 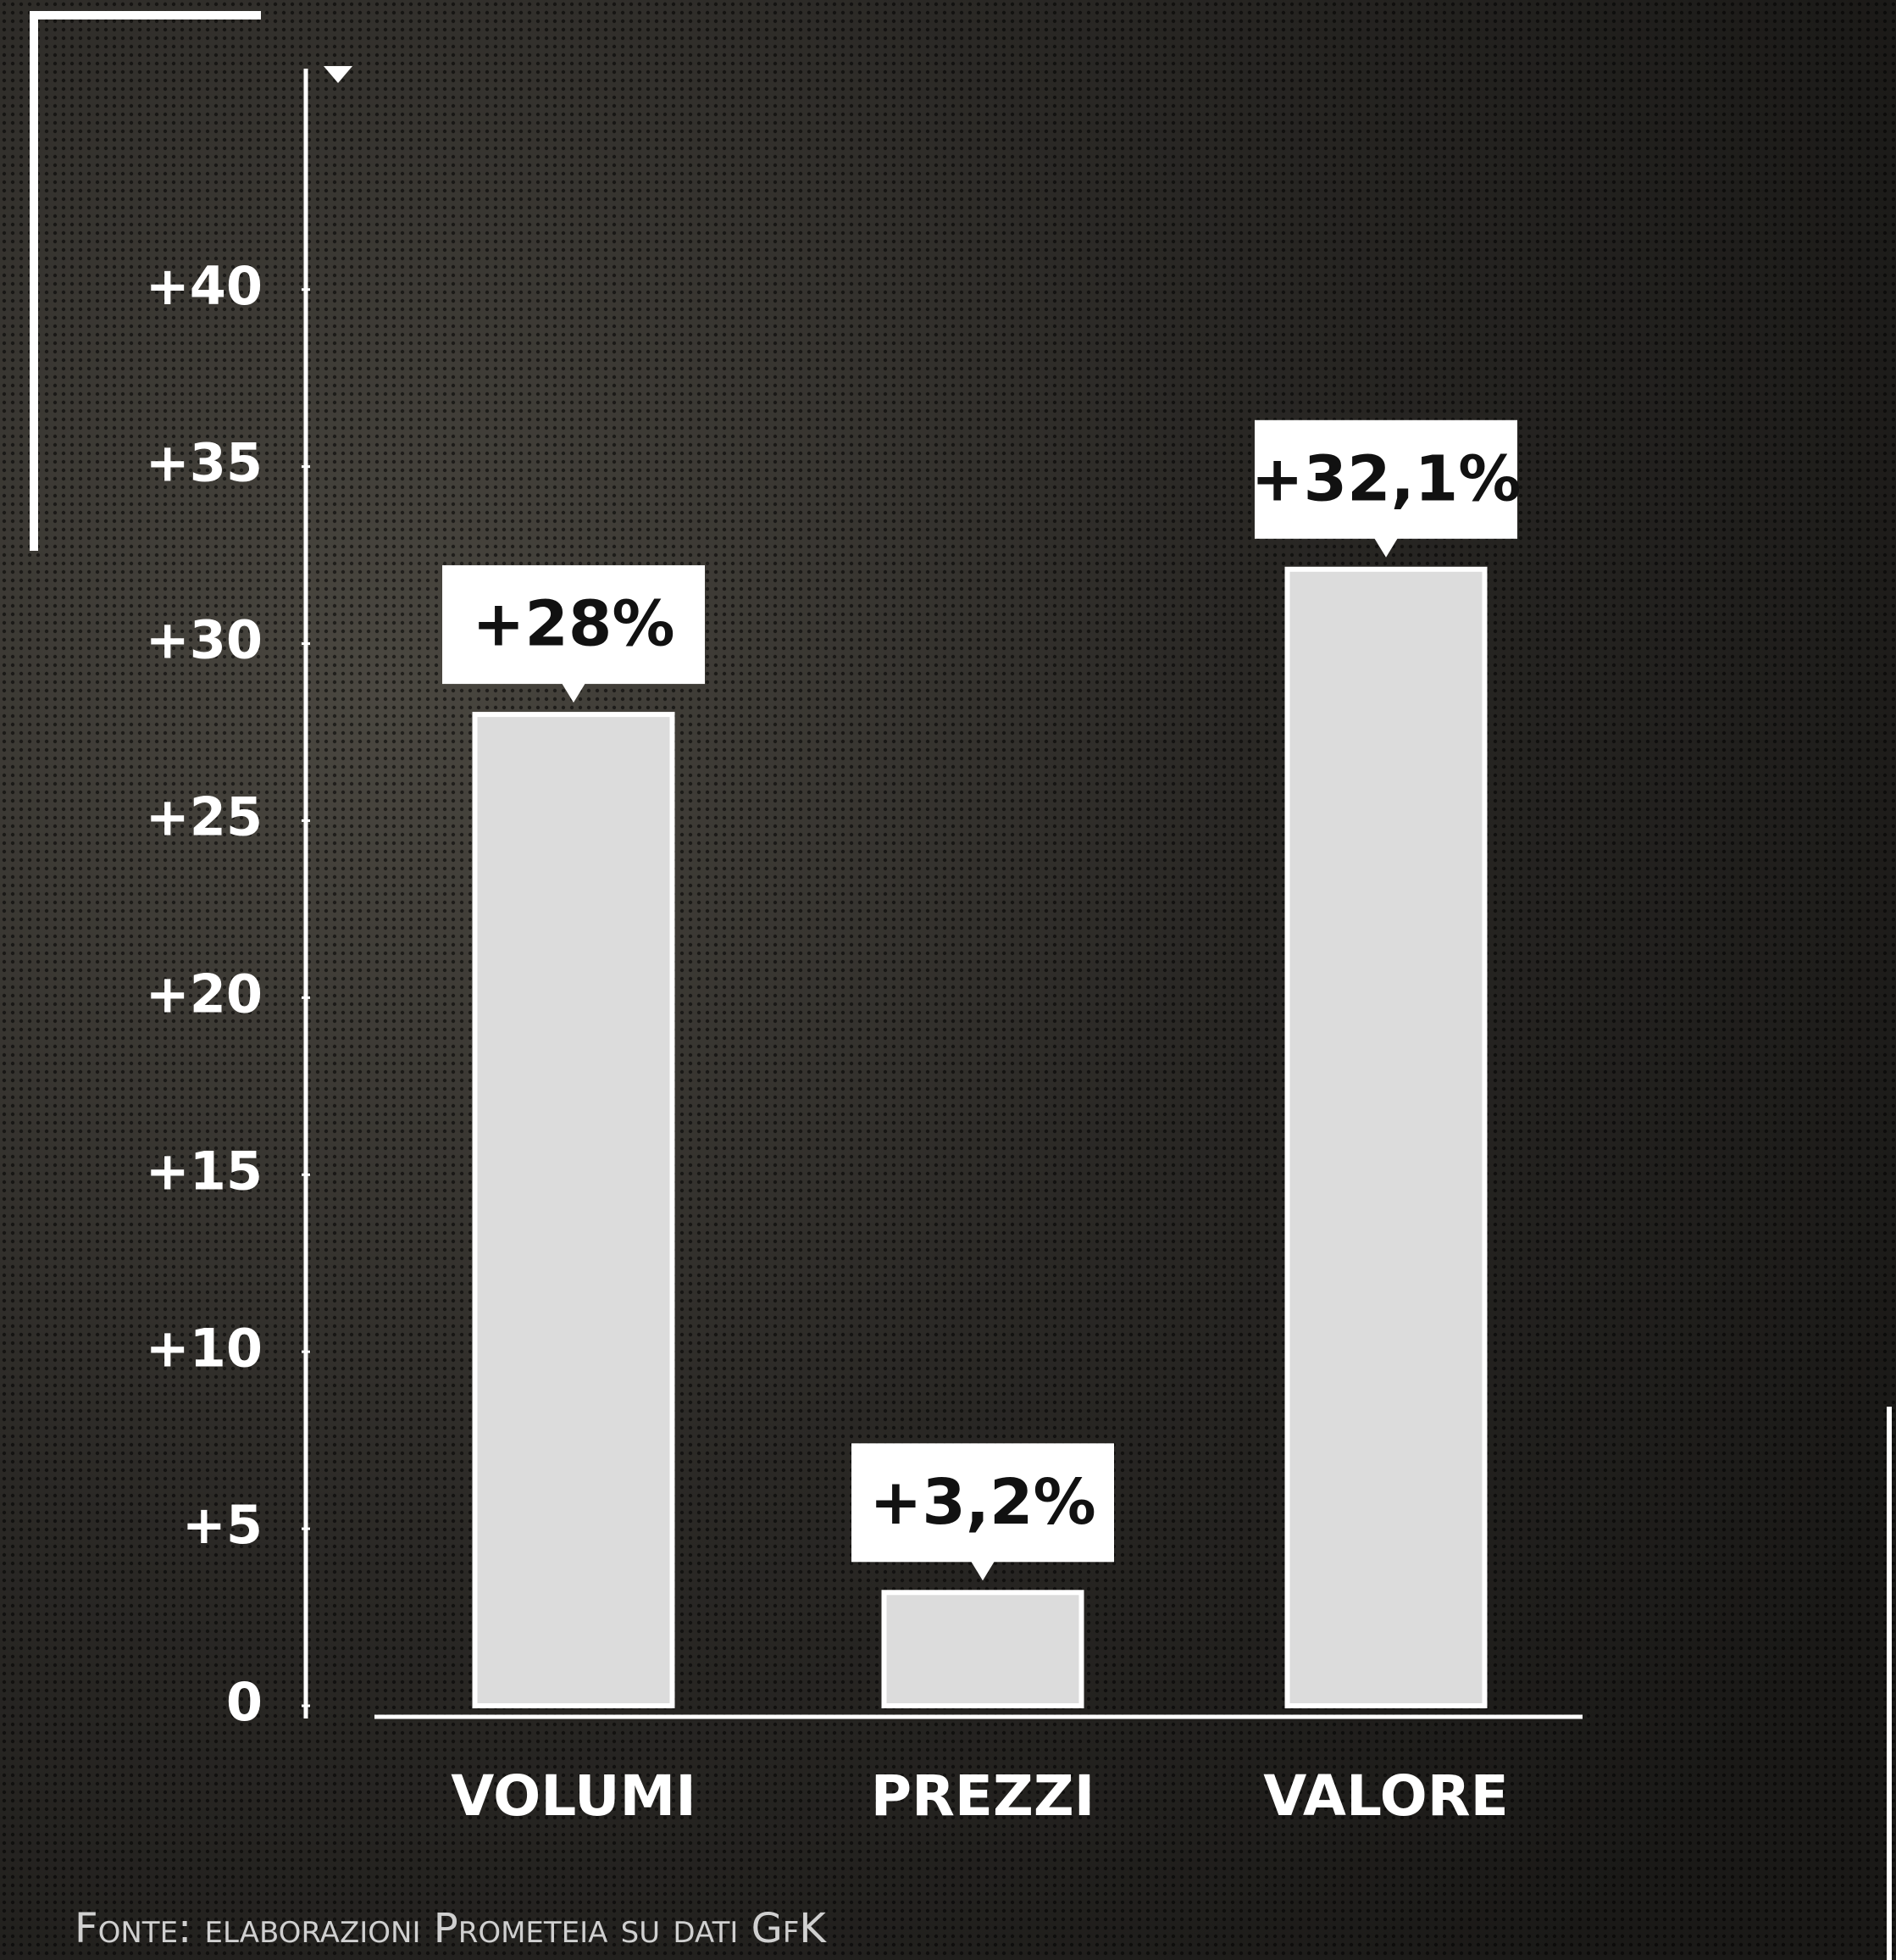 I want to click on y-tick-label: 0, so click(x=245, y=1702).